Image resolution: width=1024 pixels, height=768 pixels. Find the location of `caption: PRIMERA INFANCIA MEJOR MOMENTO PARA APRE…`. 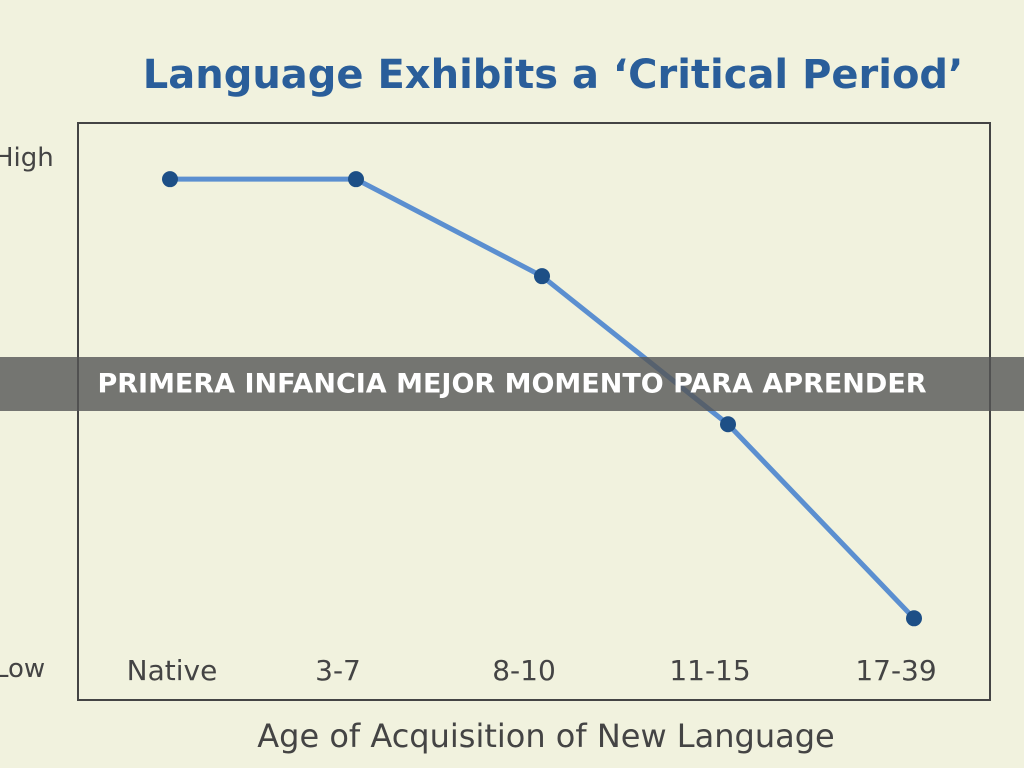

caption: PRIMERA INFANCIA MEJOR MOMENTO PARA APRE… is located at coordinates (511, 384).